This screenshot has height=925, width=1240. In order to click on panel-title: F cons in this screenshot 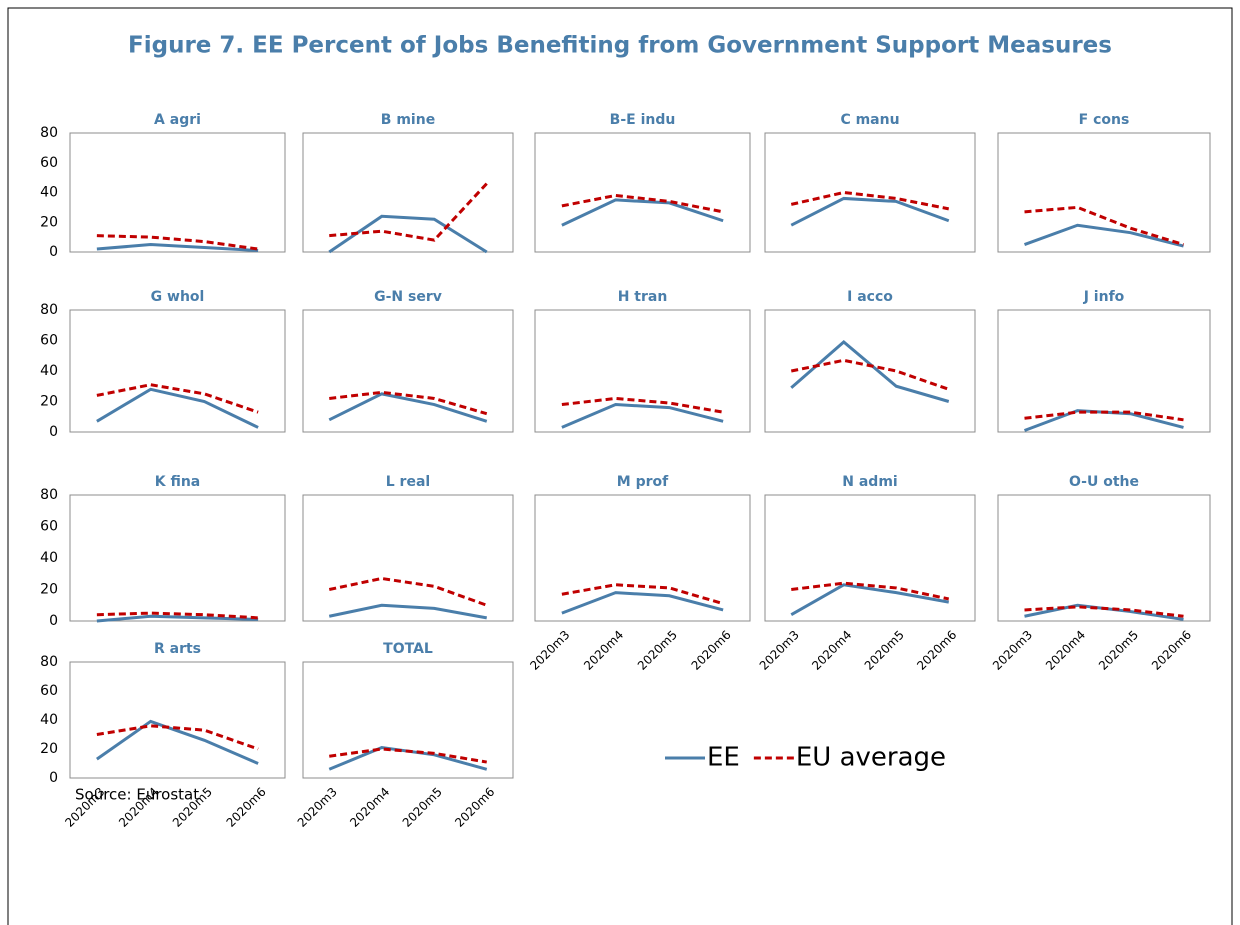, I will do `click(1104, 120)`.